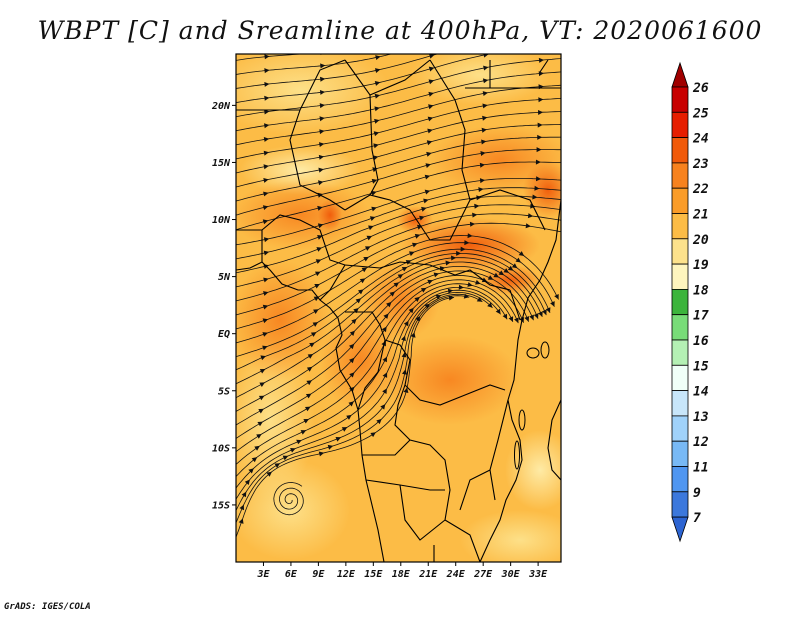 This screenshot has width=800, height=618. Describe the element at coordinates (701, 392) in the screenshot. I see `colorbar-label: 14` at that location.